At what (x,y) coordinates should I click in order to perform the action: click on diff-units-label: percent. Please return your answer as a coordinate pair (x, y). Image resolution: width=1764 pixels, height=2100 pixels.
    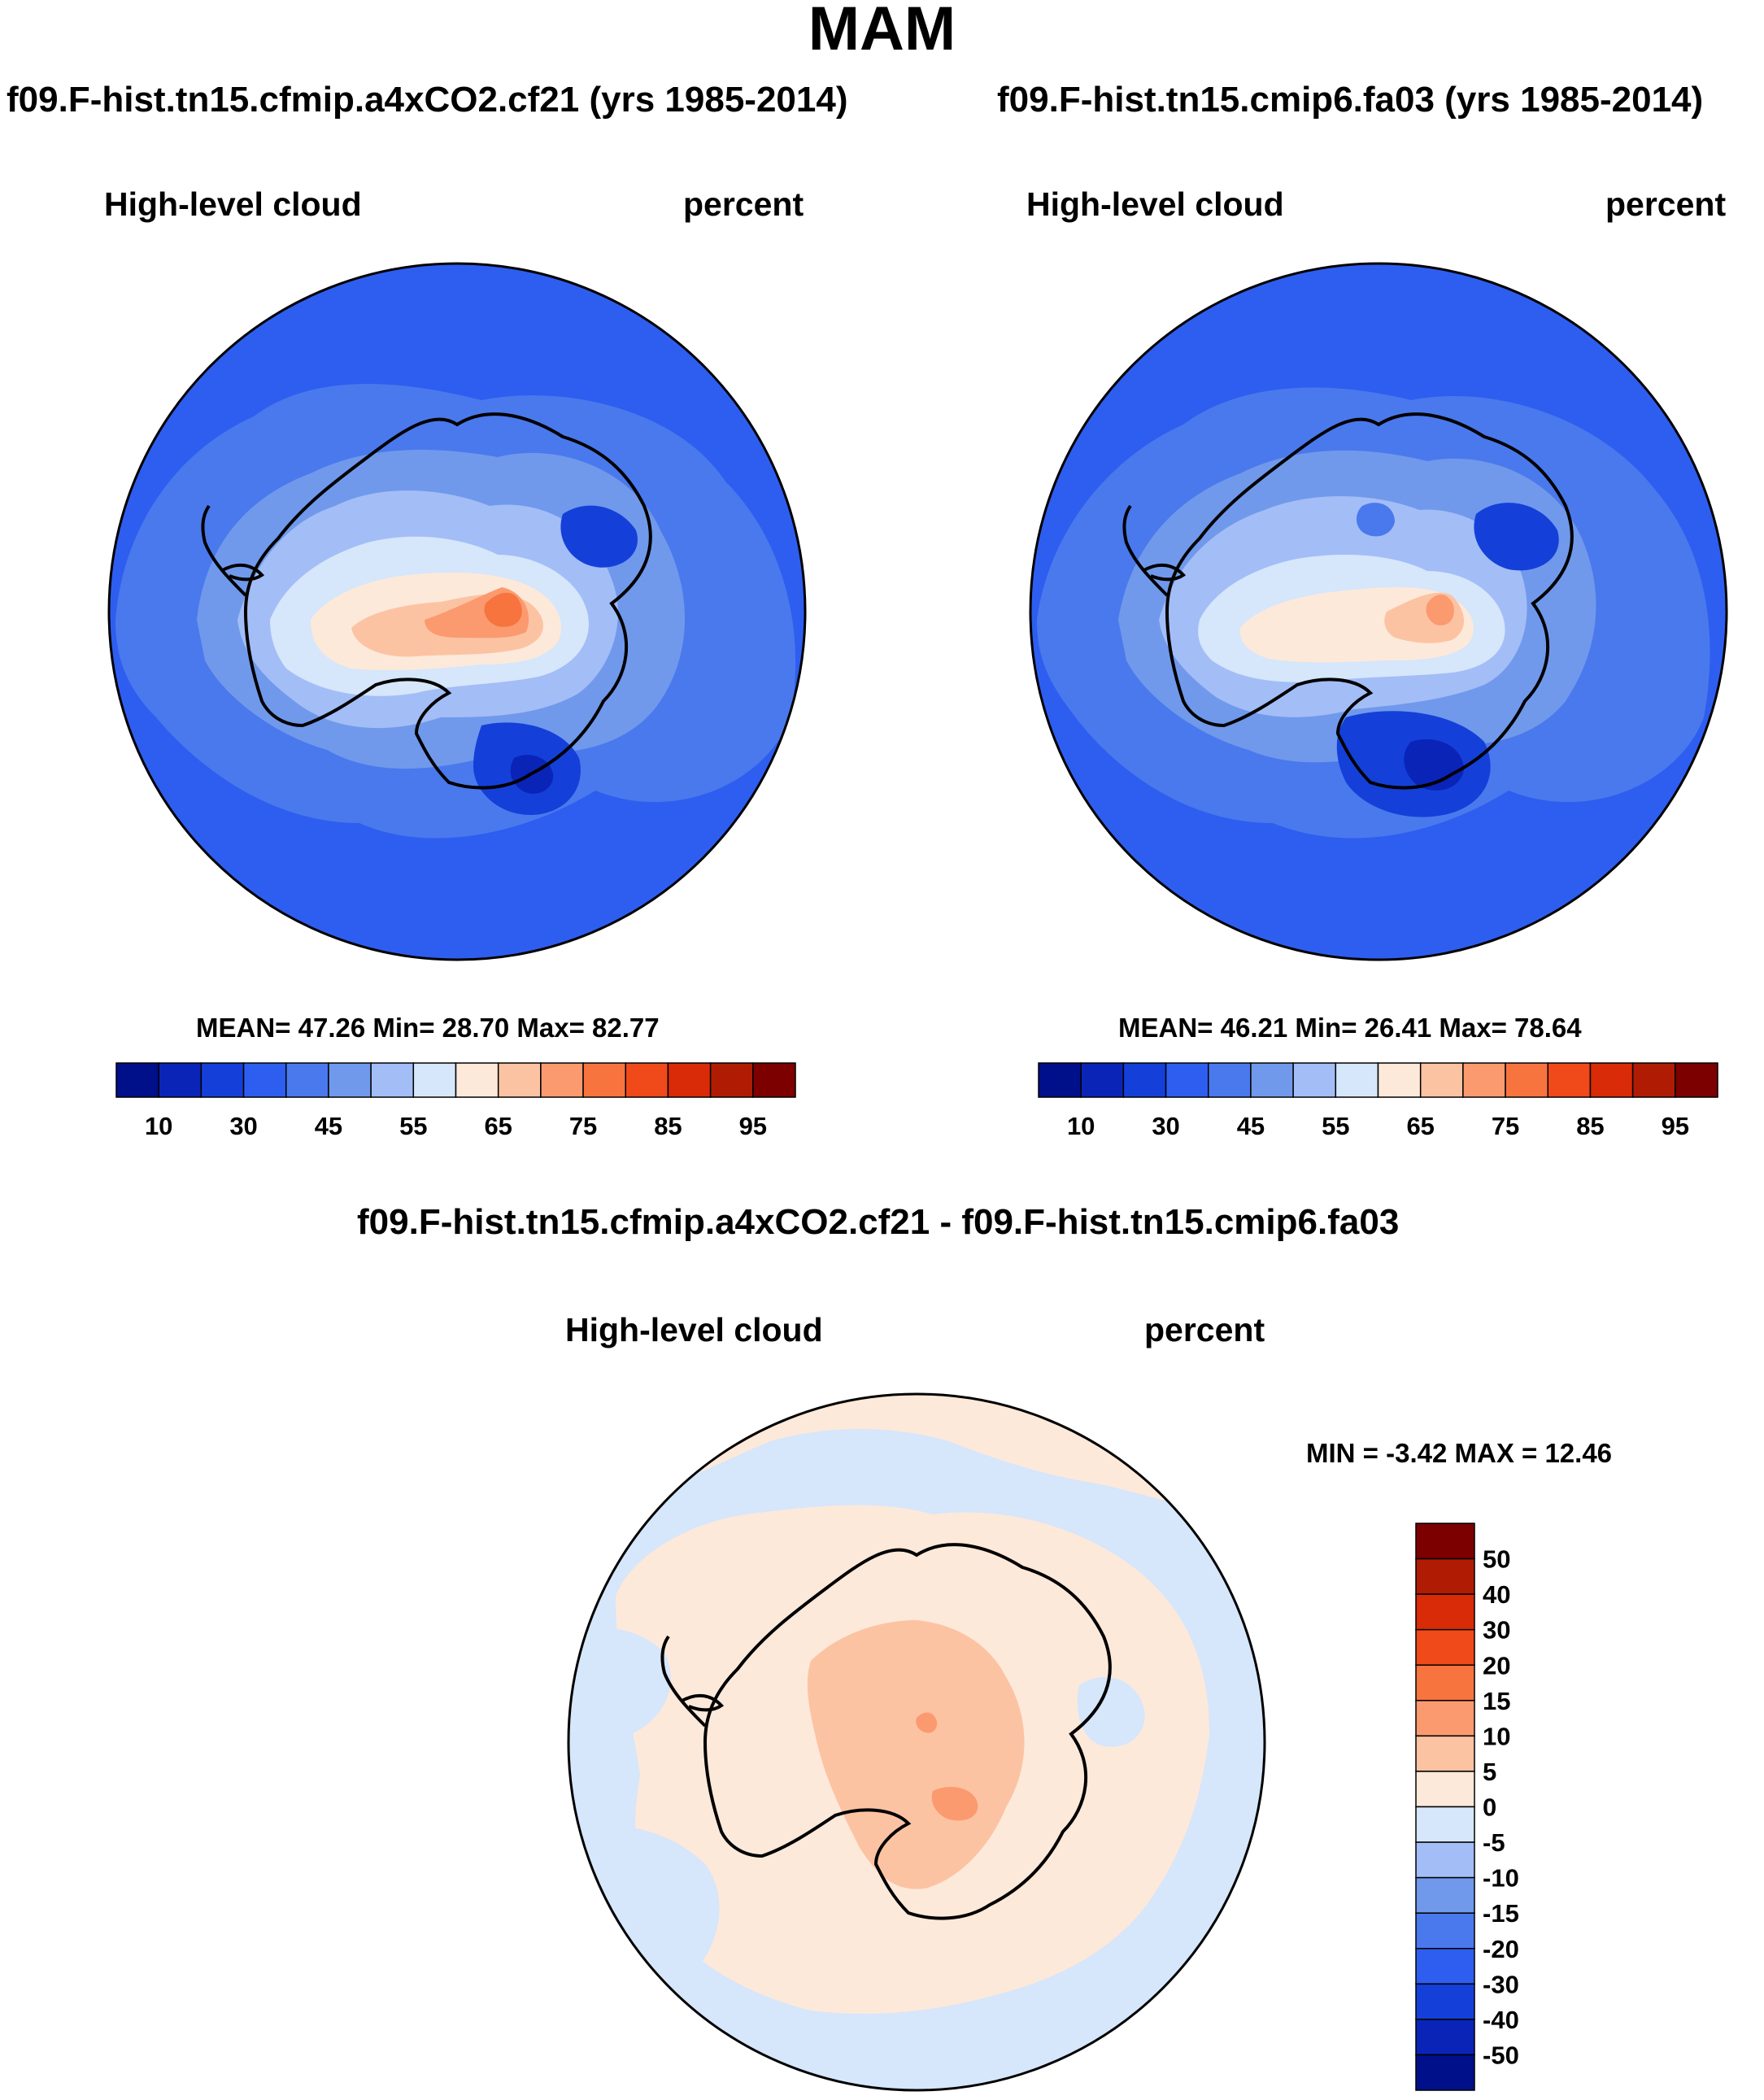
    Looking at the image, I should click on (1204, 1329).